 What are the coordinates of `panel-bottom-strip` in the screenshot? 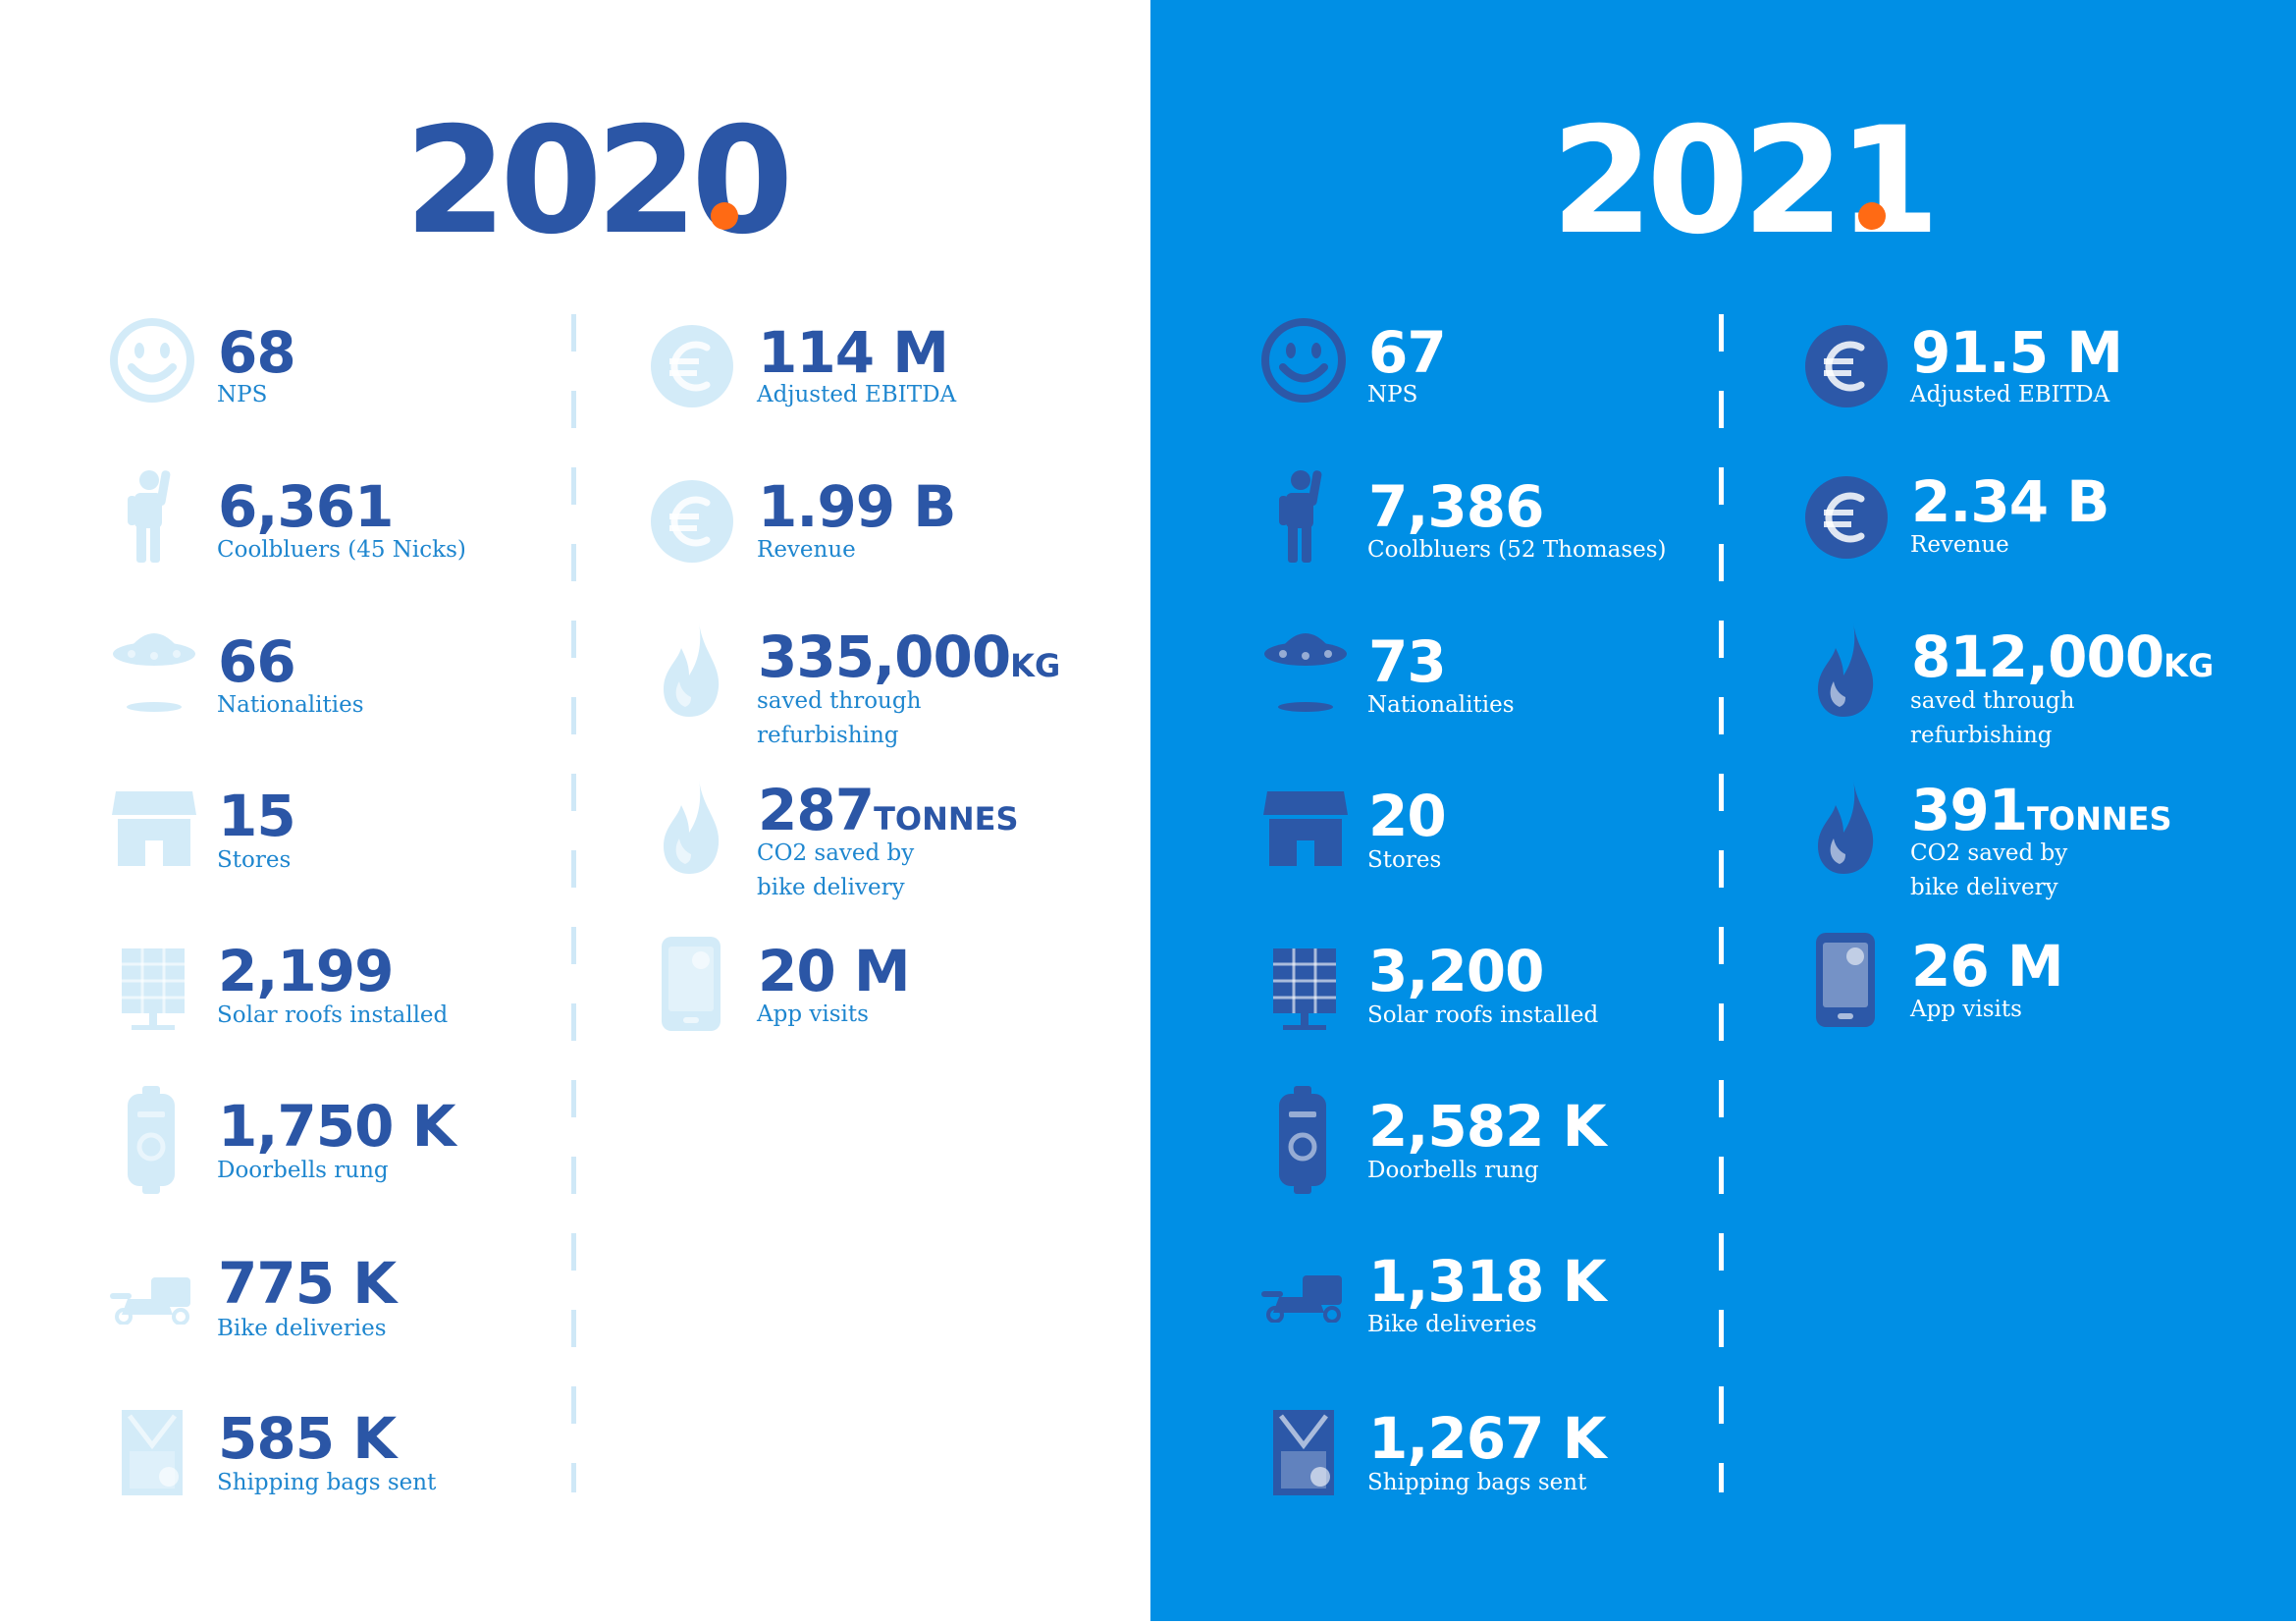 It's located at (1723, 1622).